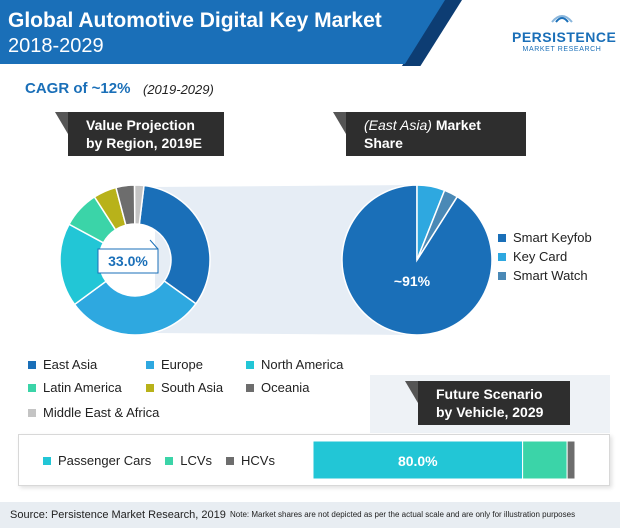 This screenshot has width=620, height=528. Describe the element at coordinates (422, 134) in the screenshot. I see `product-title-rest: Market Share` at that location.